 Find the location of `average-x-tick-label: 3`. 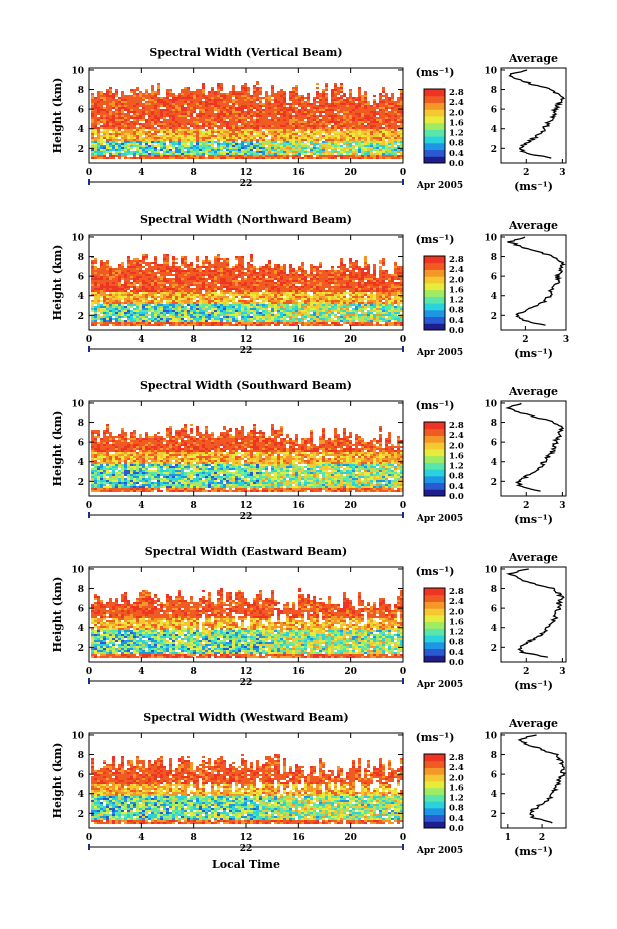

average-x-tick-label: 3 is located at coordinates (562, 173).